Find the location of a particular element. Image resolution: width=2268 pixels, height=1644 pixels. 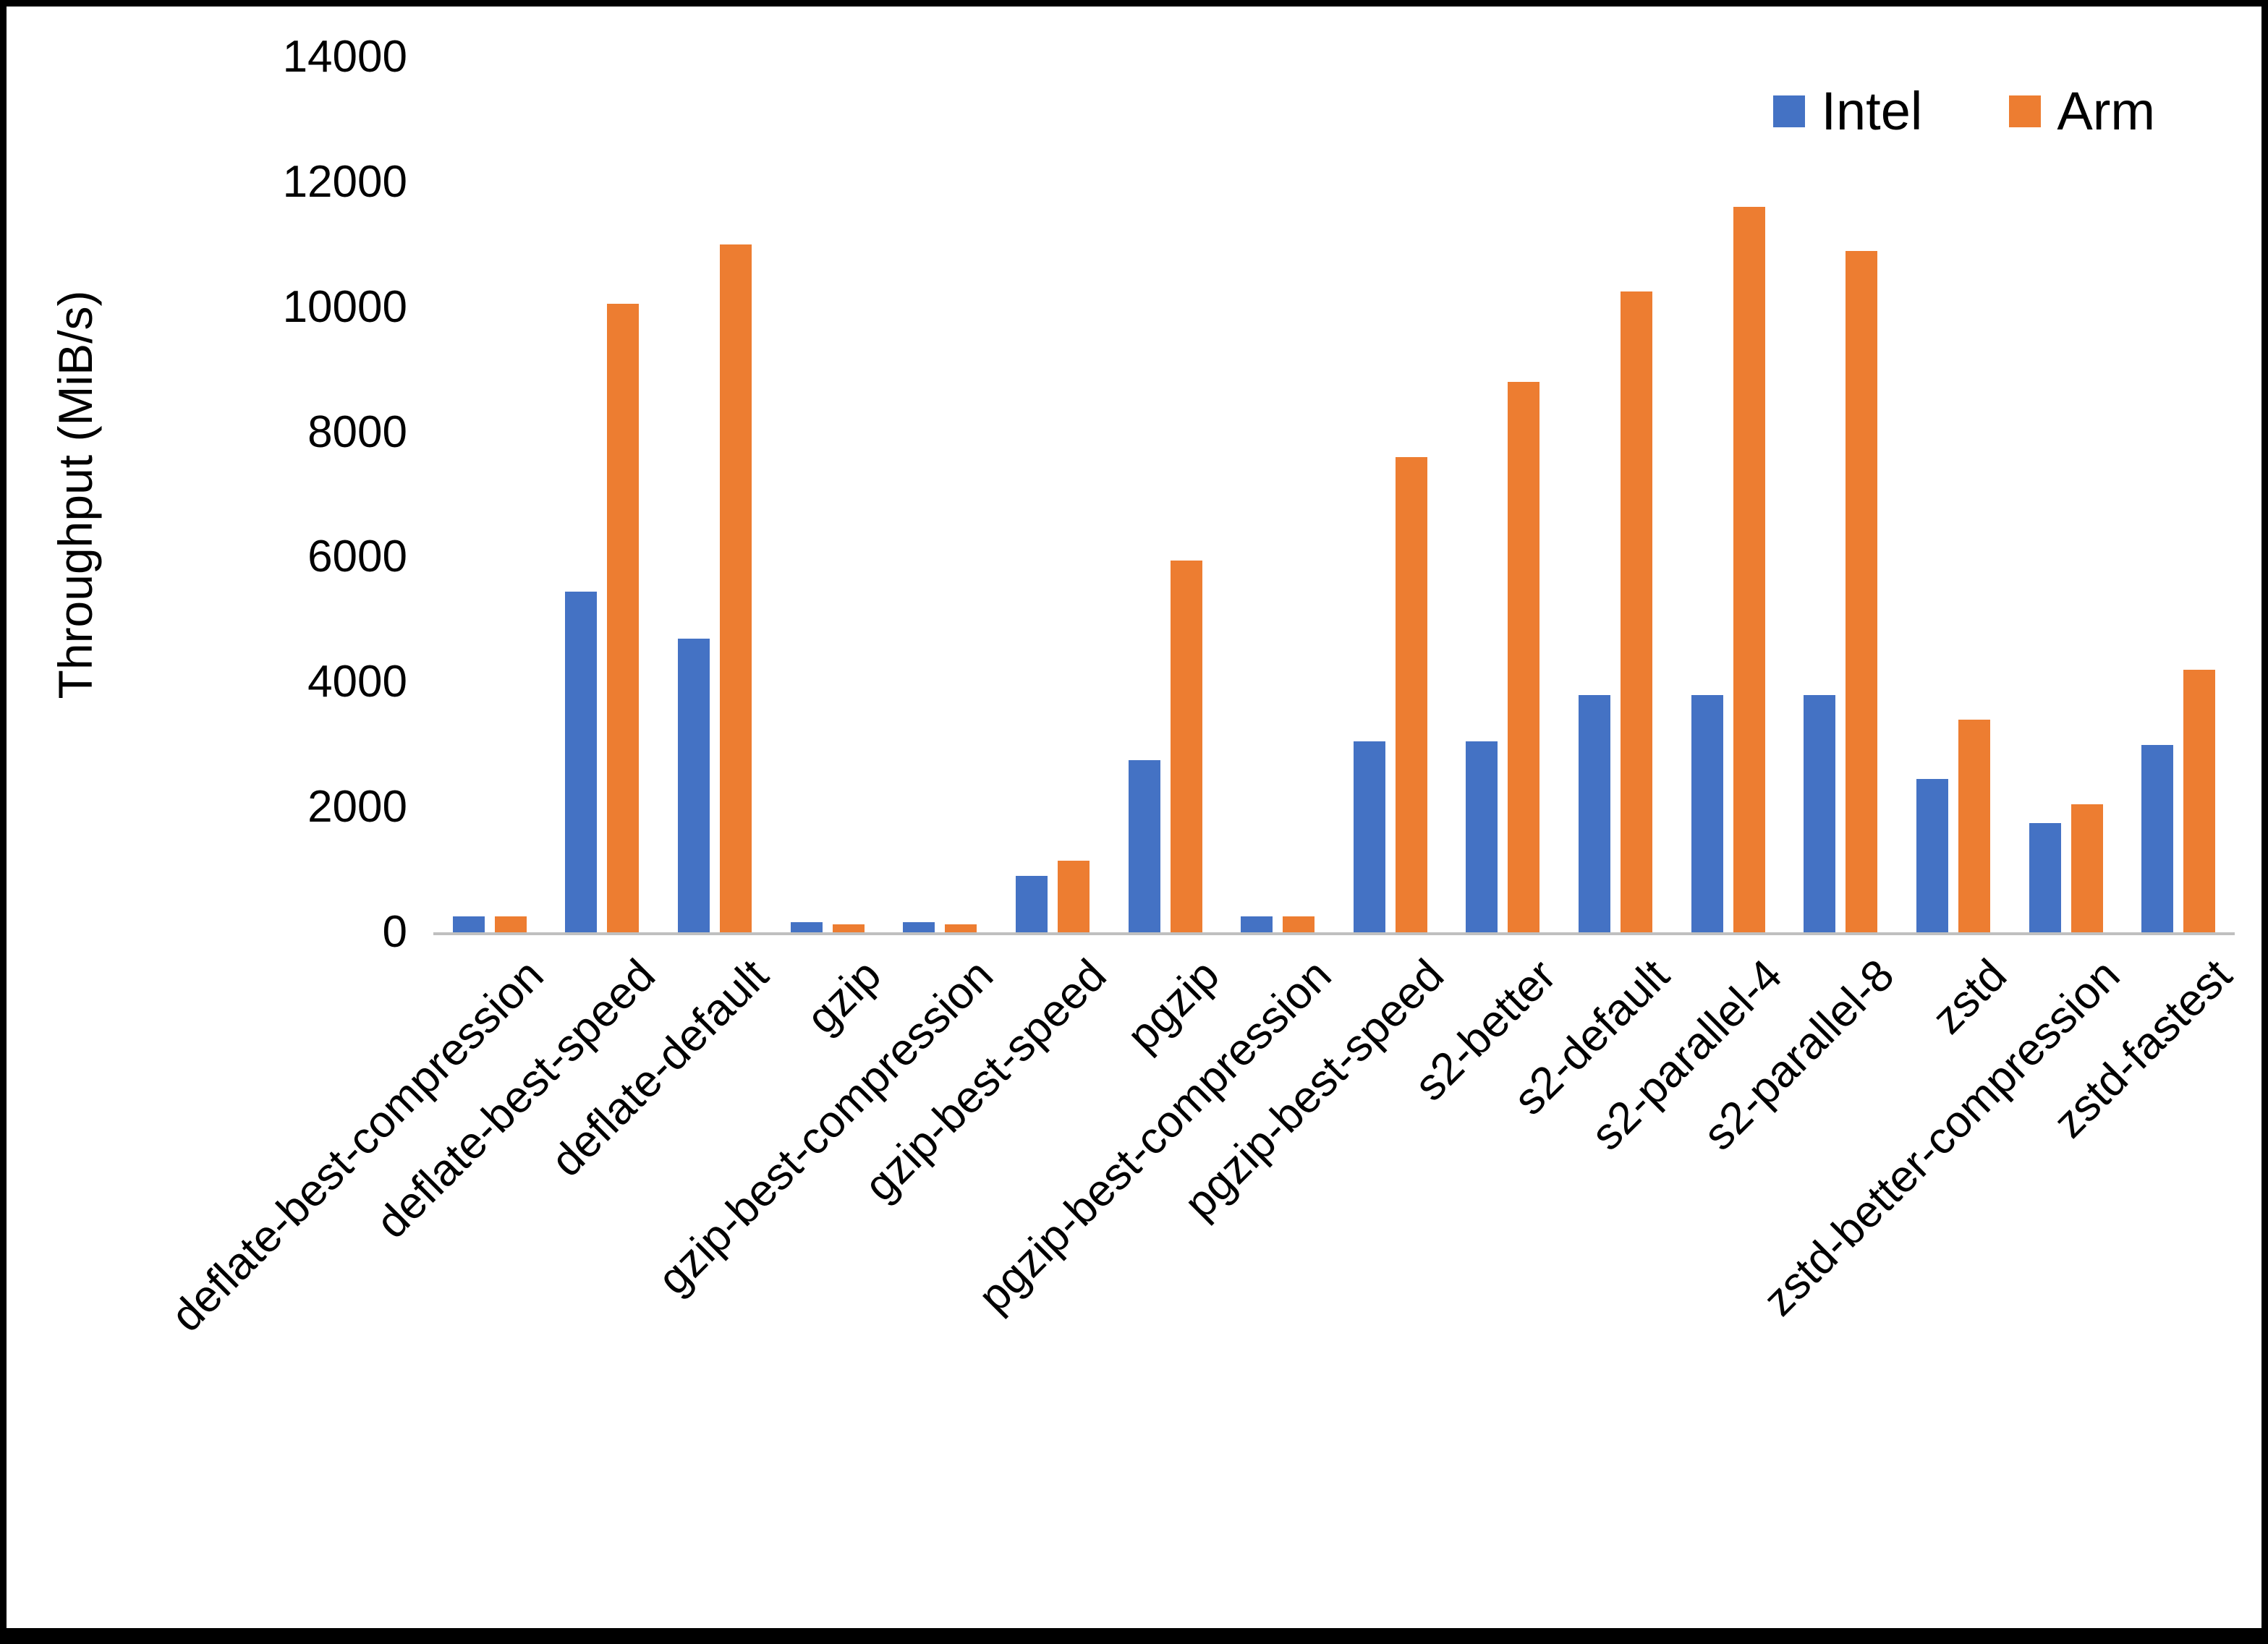

bar-intel-zstd-better-compression is located at coordinates (2045, 877).